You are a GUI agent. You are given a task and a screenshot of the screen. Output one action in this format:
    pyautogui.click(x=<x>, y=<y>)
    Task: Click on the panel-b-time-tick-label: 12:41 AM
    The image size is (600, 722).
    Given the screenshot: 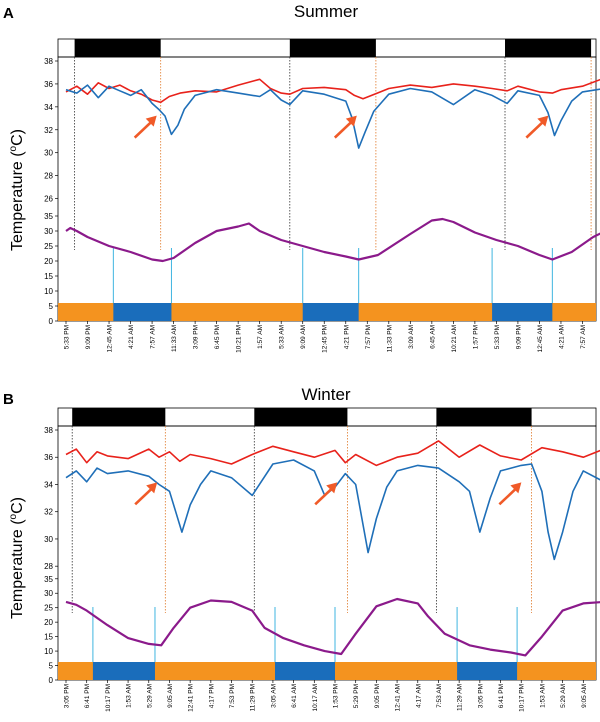 What is the action you would take?
    pyautogui.click(x=398, y=697)
    